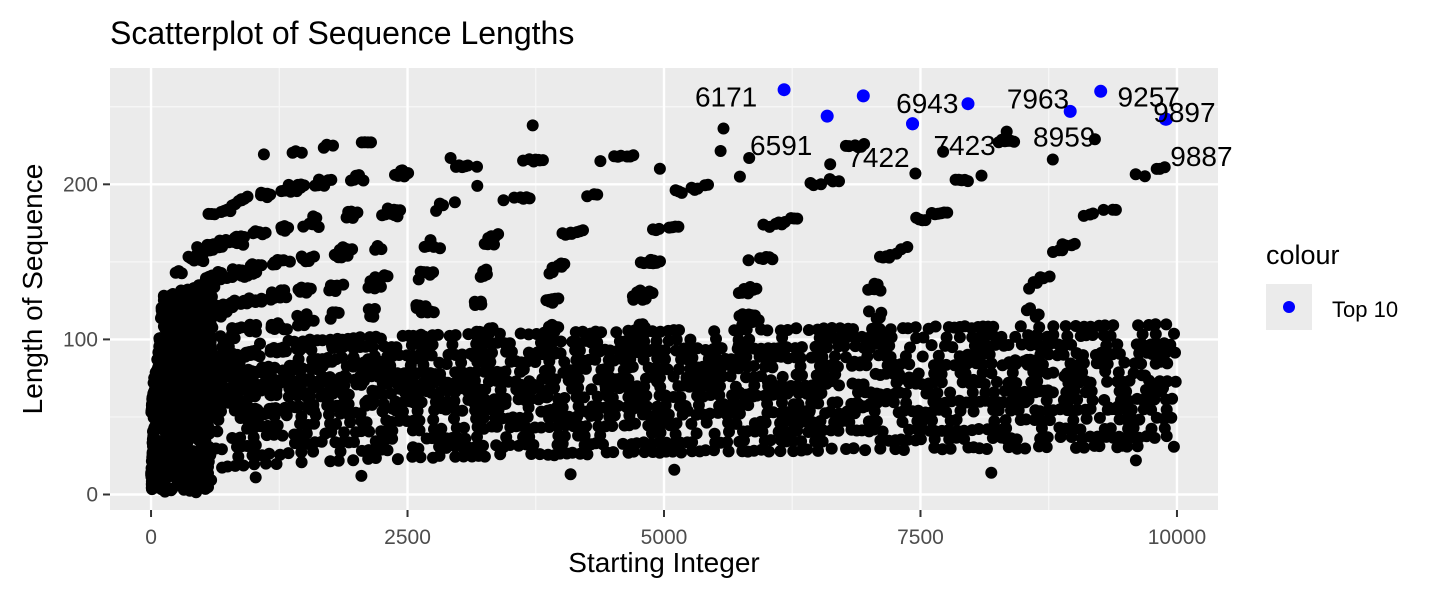 This screenshot has height=594, width=1445. Describe the element at coordinates (1038, 99) in the screenshot. I see `point-label: 7963` at that location.